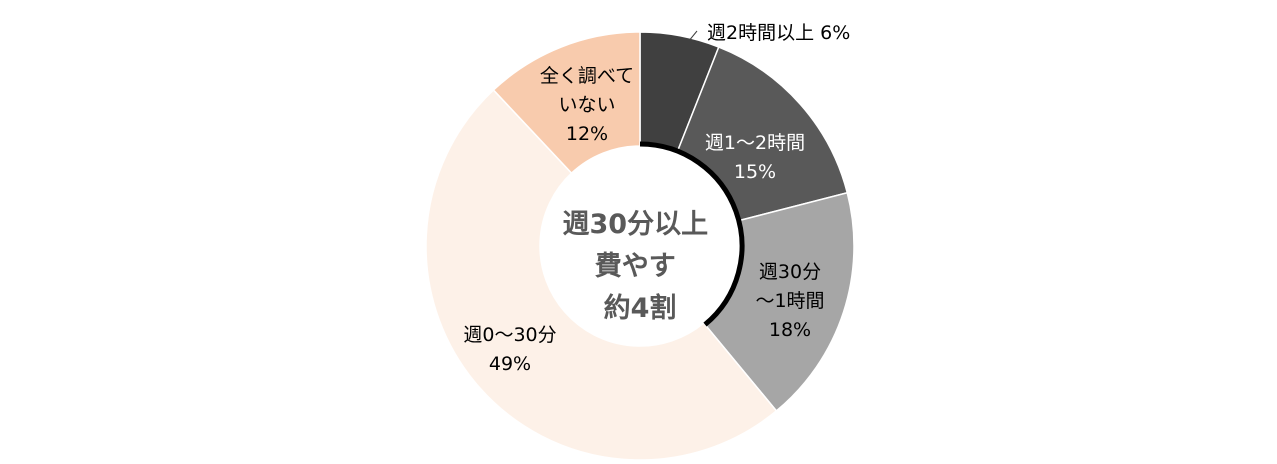 The height and width of the screenshot is (464, 1277). I want to click on highlight-arc, so click(692, 234).